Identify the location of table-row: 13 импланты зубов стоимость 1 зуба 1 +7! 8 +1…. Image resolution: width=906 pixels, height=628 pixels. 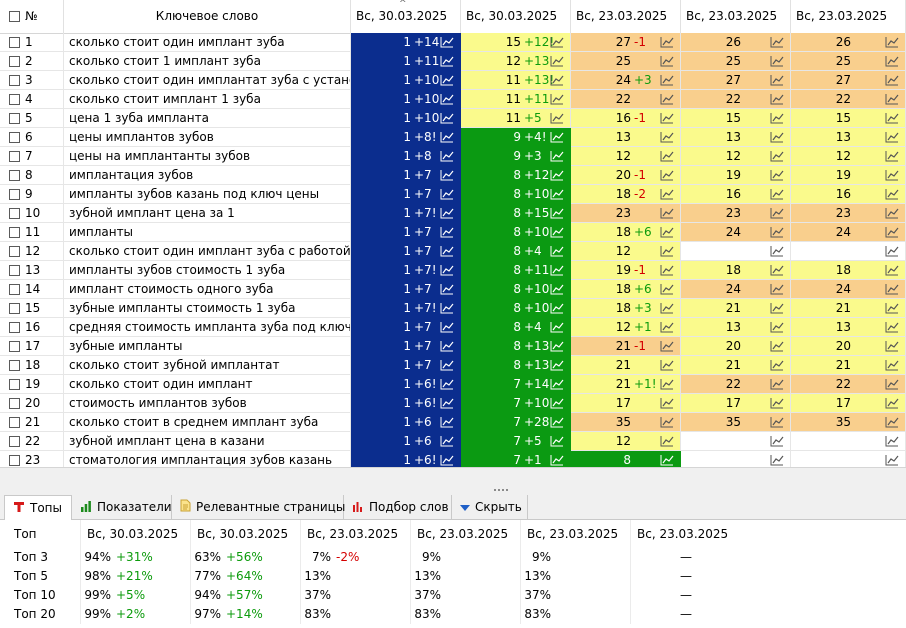
(453, 270).